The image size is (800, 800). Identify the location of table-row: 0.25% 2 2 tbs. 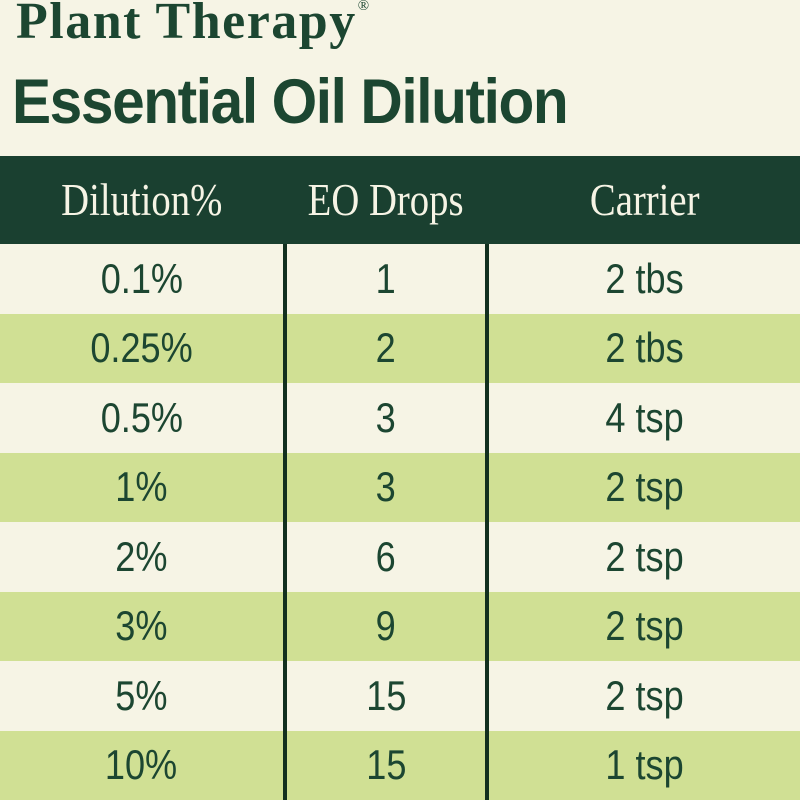
(400, 348).